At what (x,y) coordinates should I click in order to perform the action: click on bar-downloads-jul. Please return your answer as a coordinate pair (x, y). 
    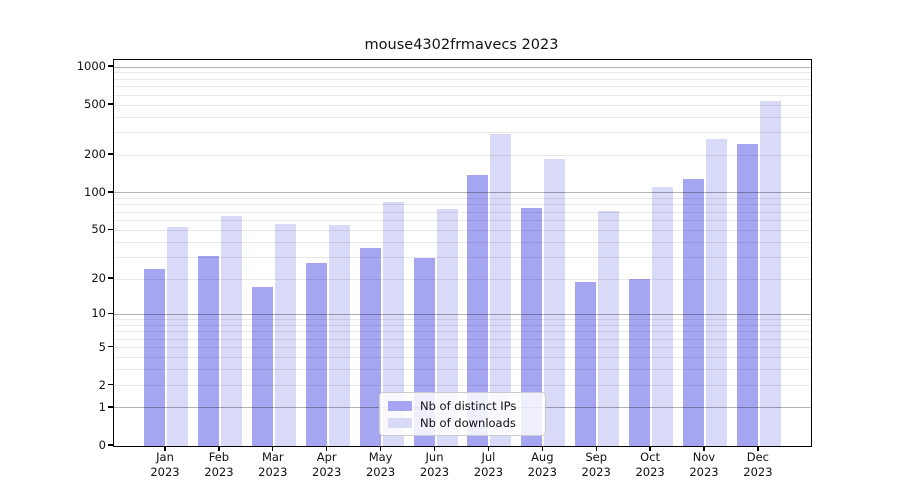
    Looking at the image, I should click on (501, 289).